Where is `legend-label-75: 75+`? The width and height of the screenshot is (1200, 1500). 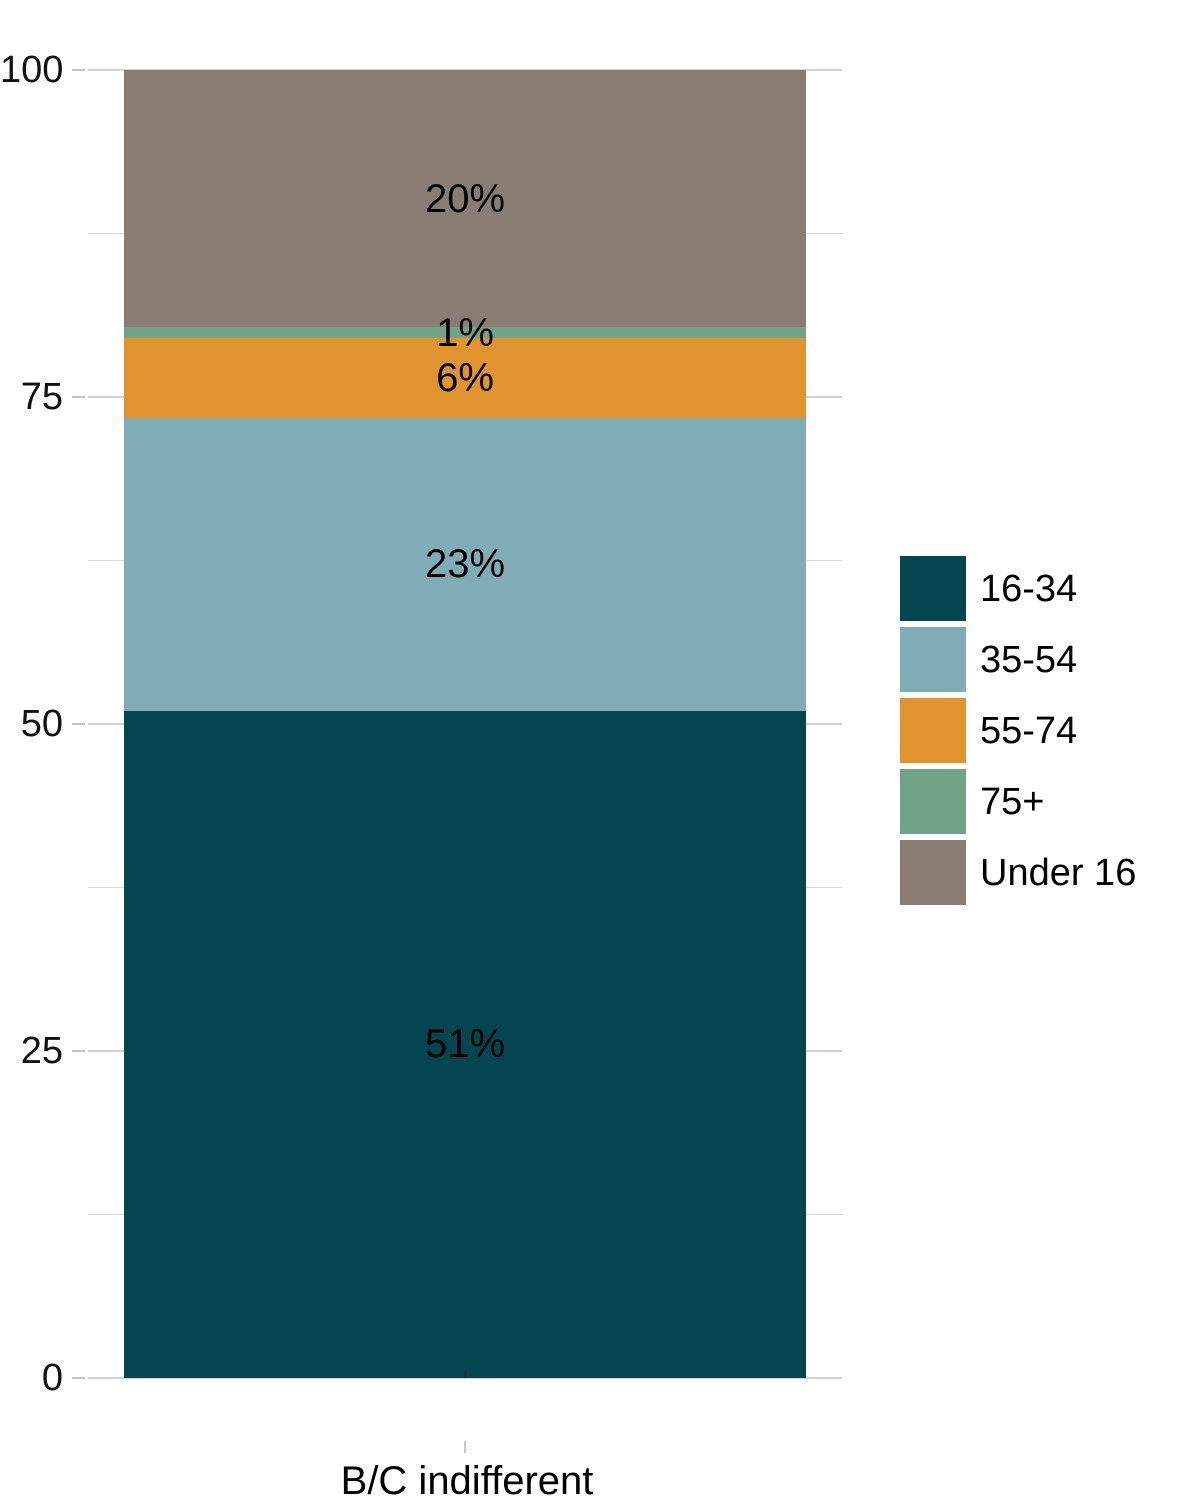 legend-label-75: 75+ is located at coordinates (1012, 801).